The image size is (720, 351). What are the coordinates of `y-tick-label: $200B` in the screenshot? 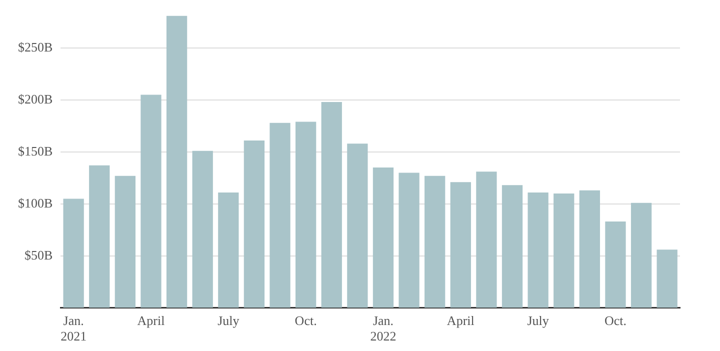 It's located at (35, 98).